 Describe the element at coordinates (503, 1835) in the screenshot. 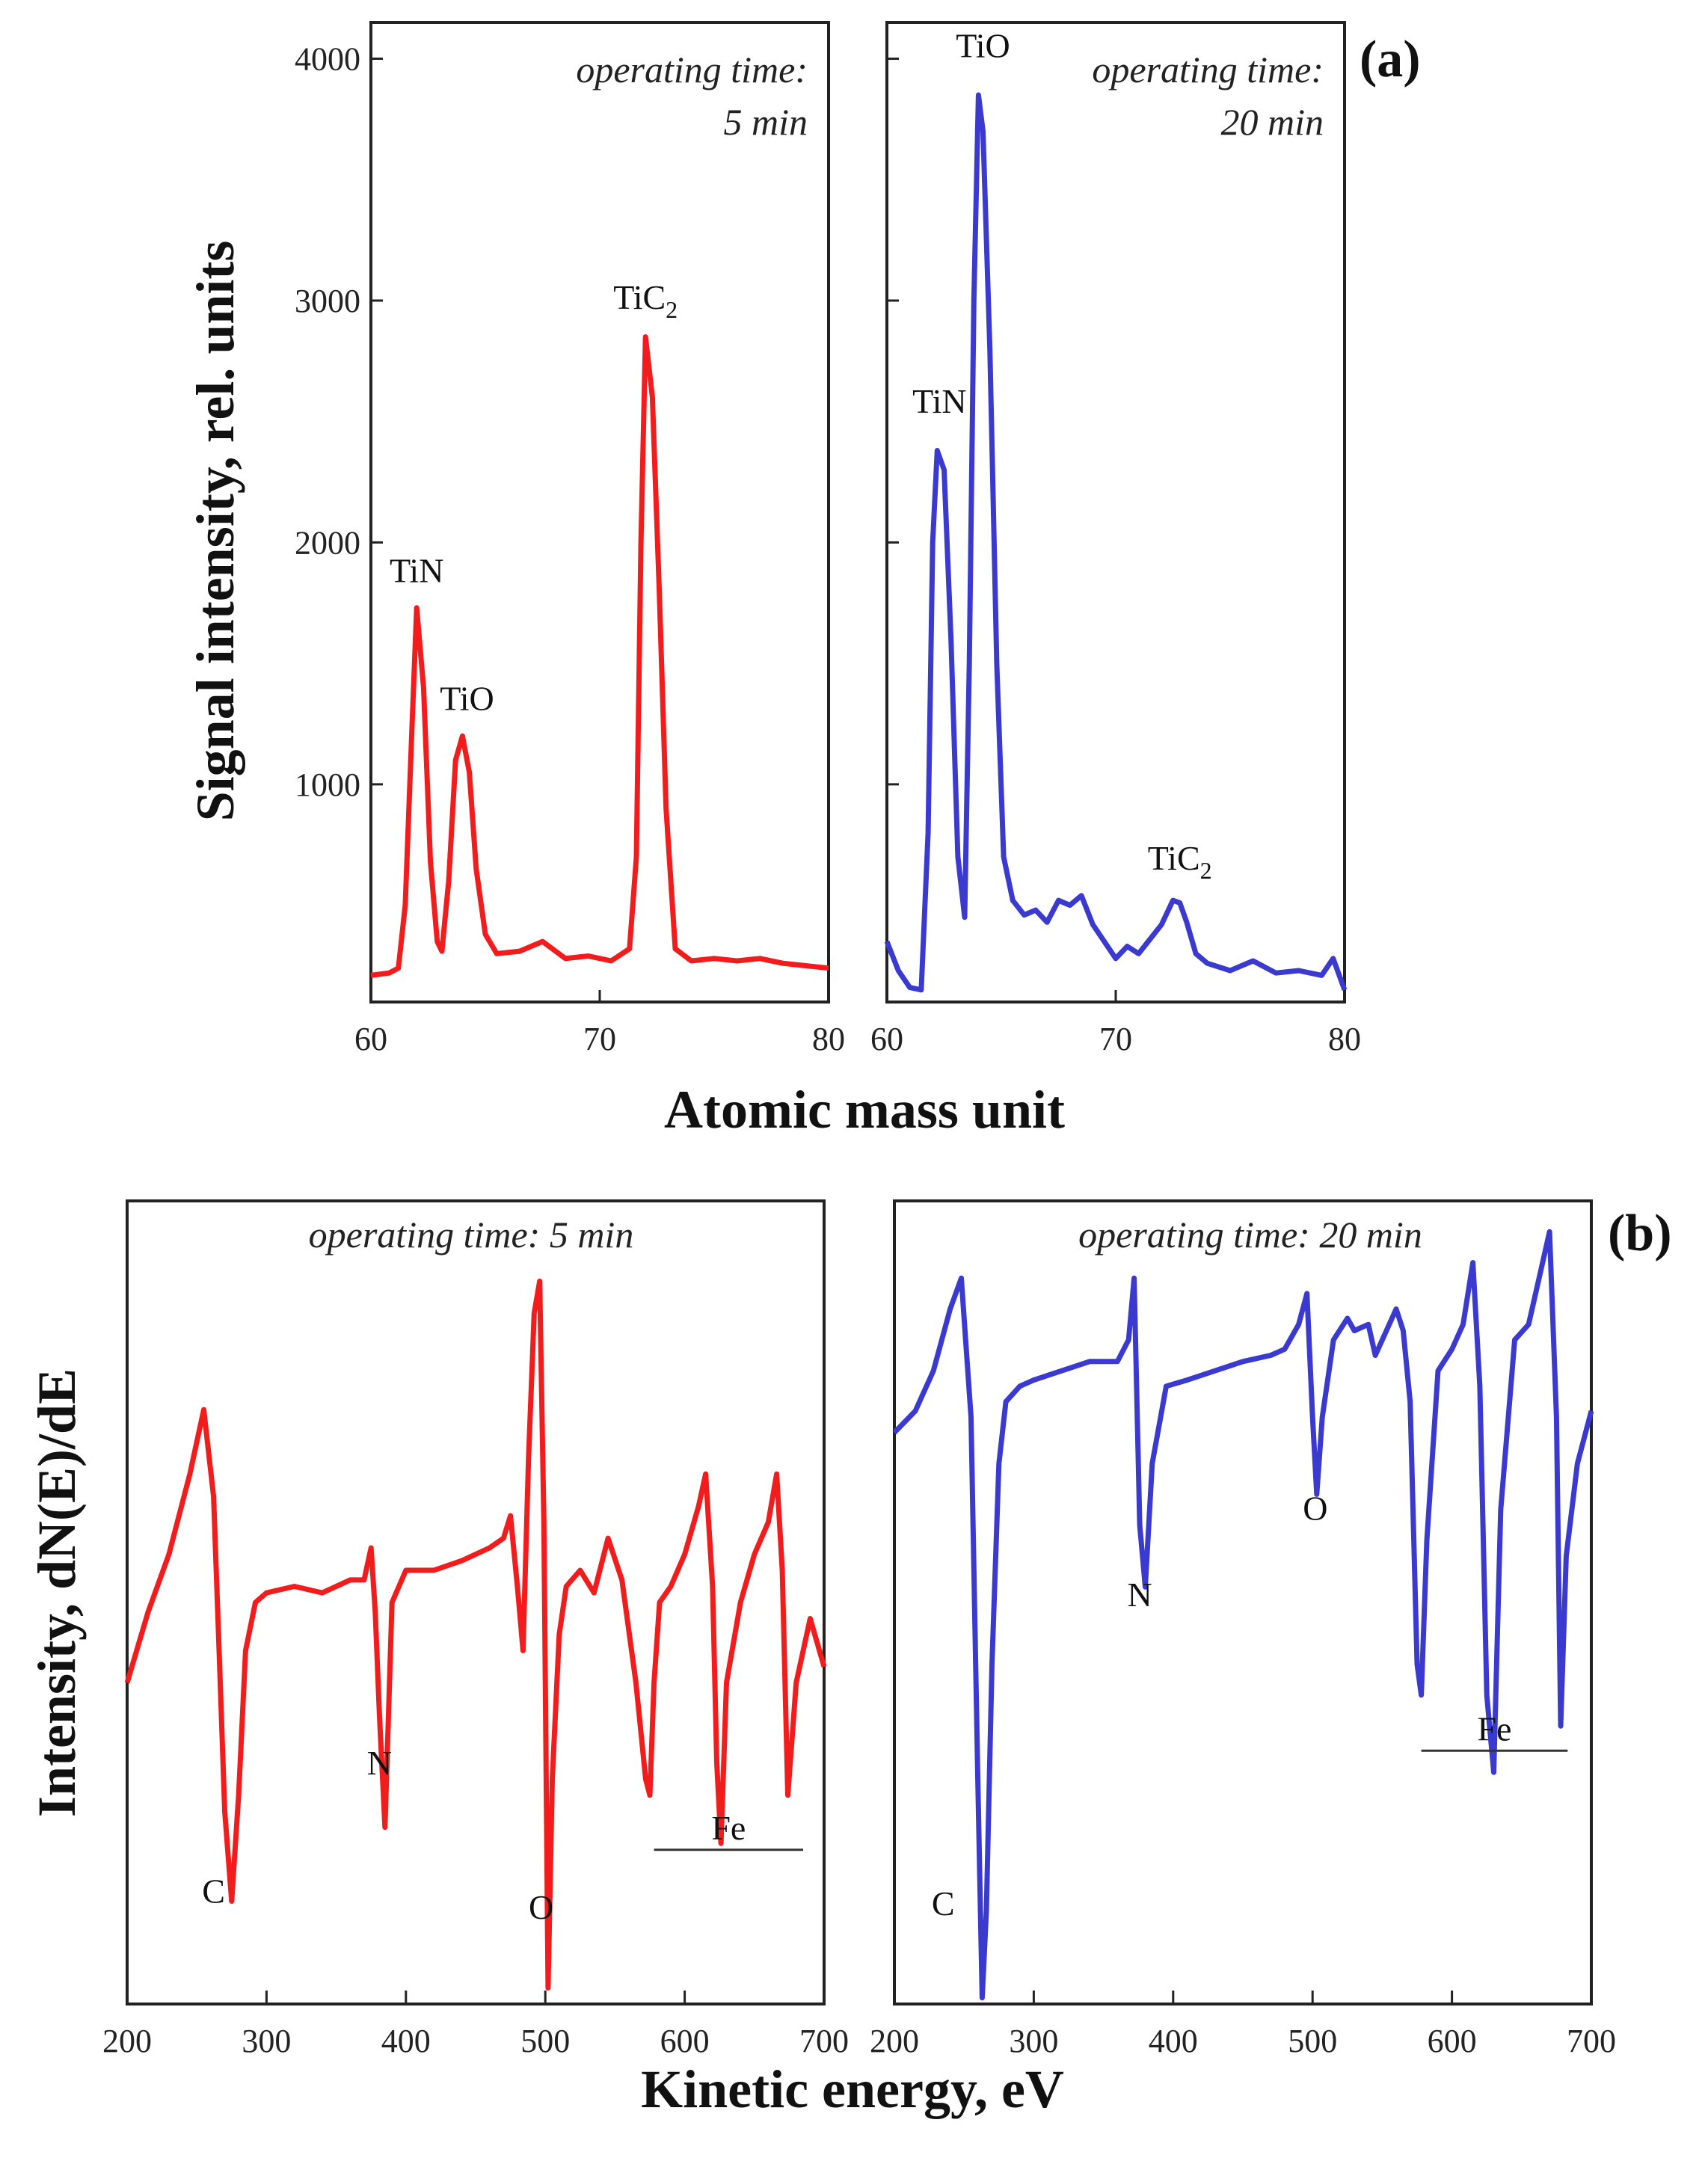

I see `chart-b1-peak-labels: C N O Fe` at that location.